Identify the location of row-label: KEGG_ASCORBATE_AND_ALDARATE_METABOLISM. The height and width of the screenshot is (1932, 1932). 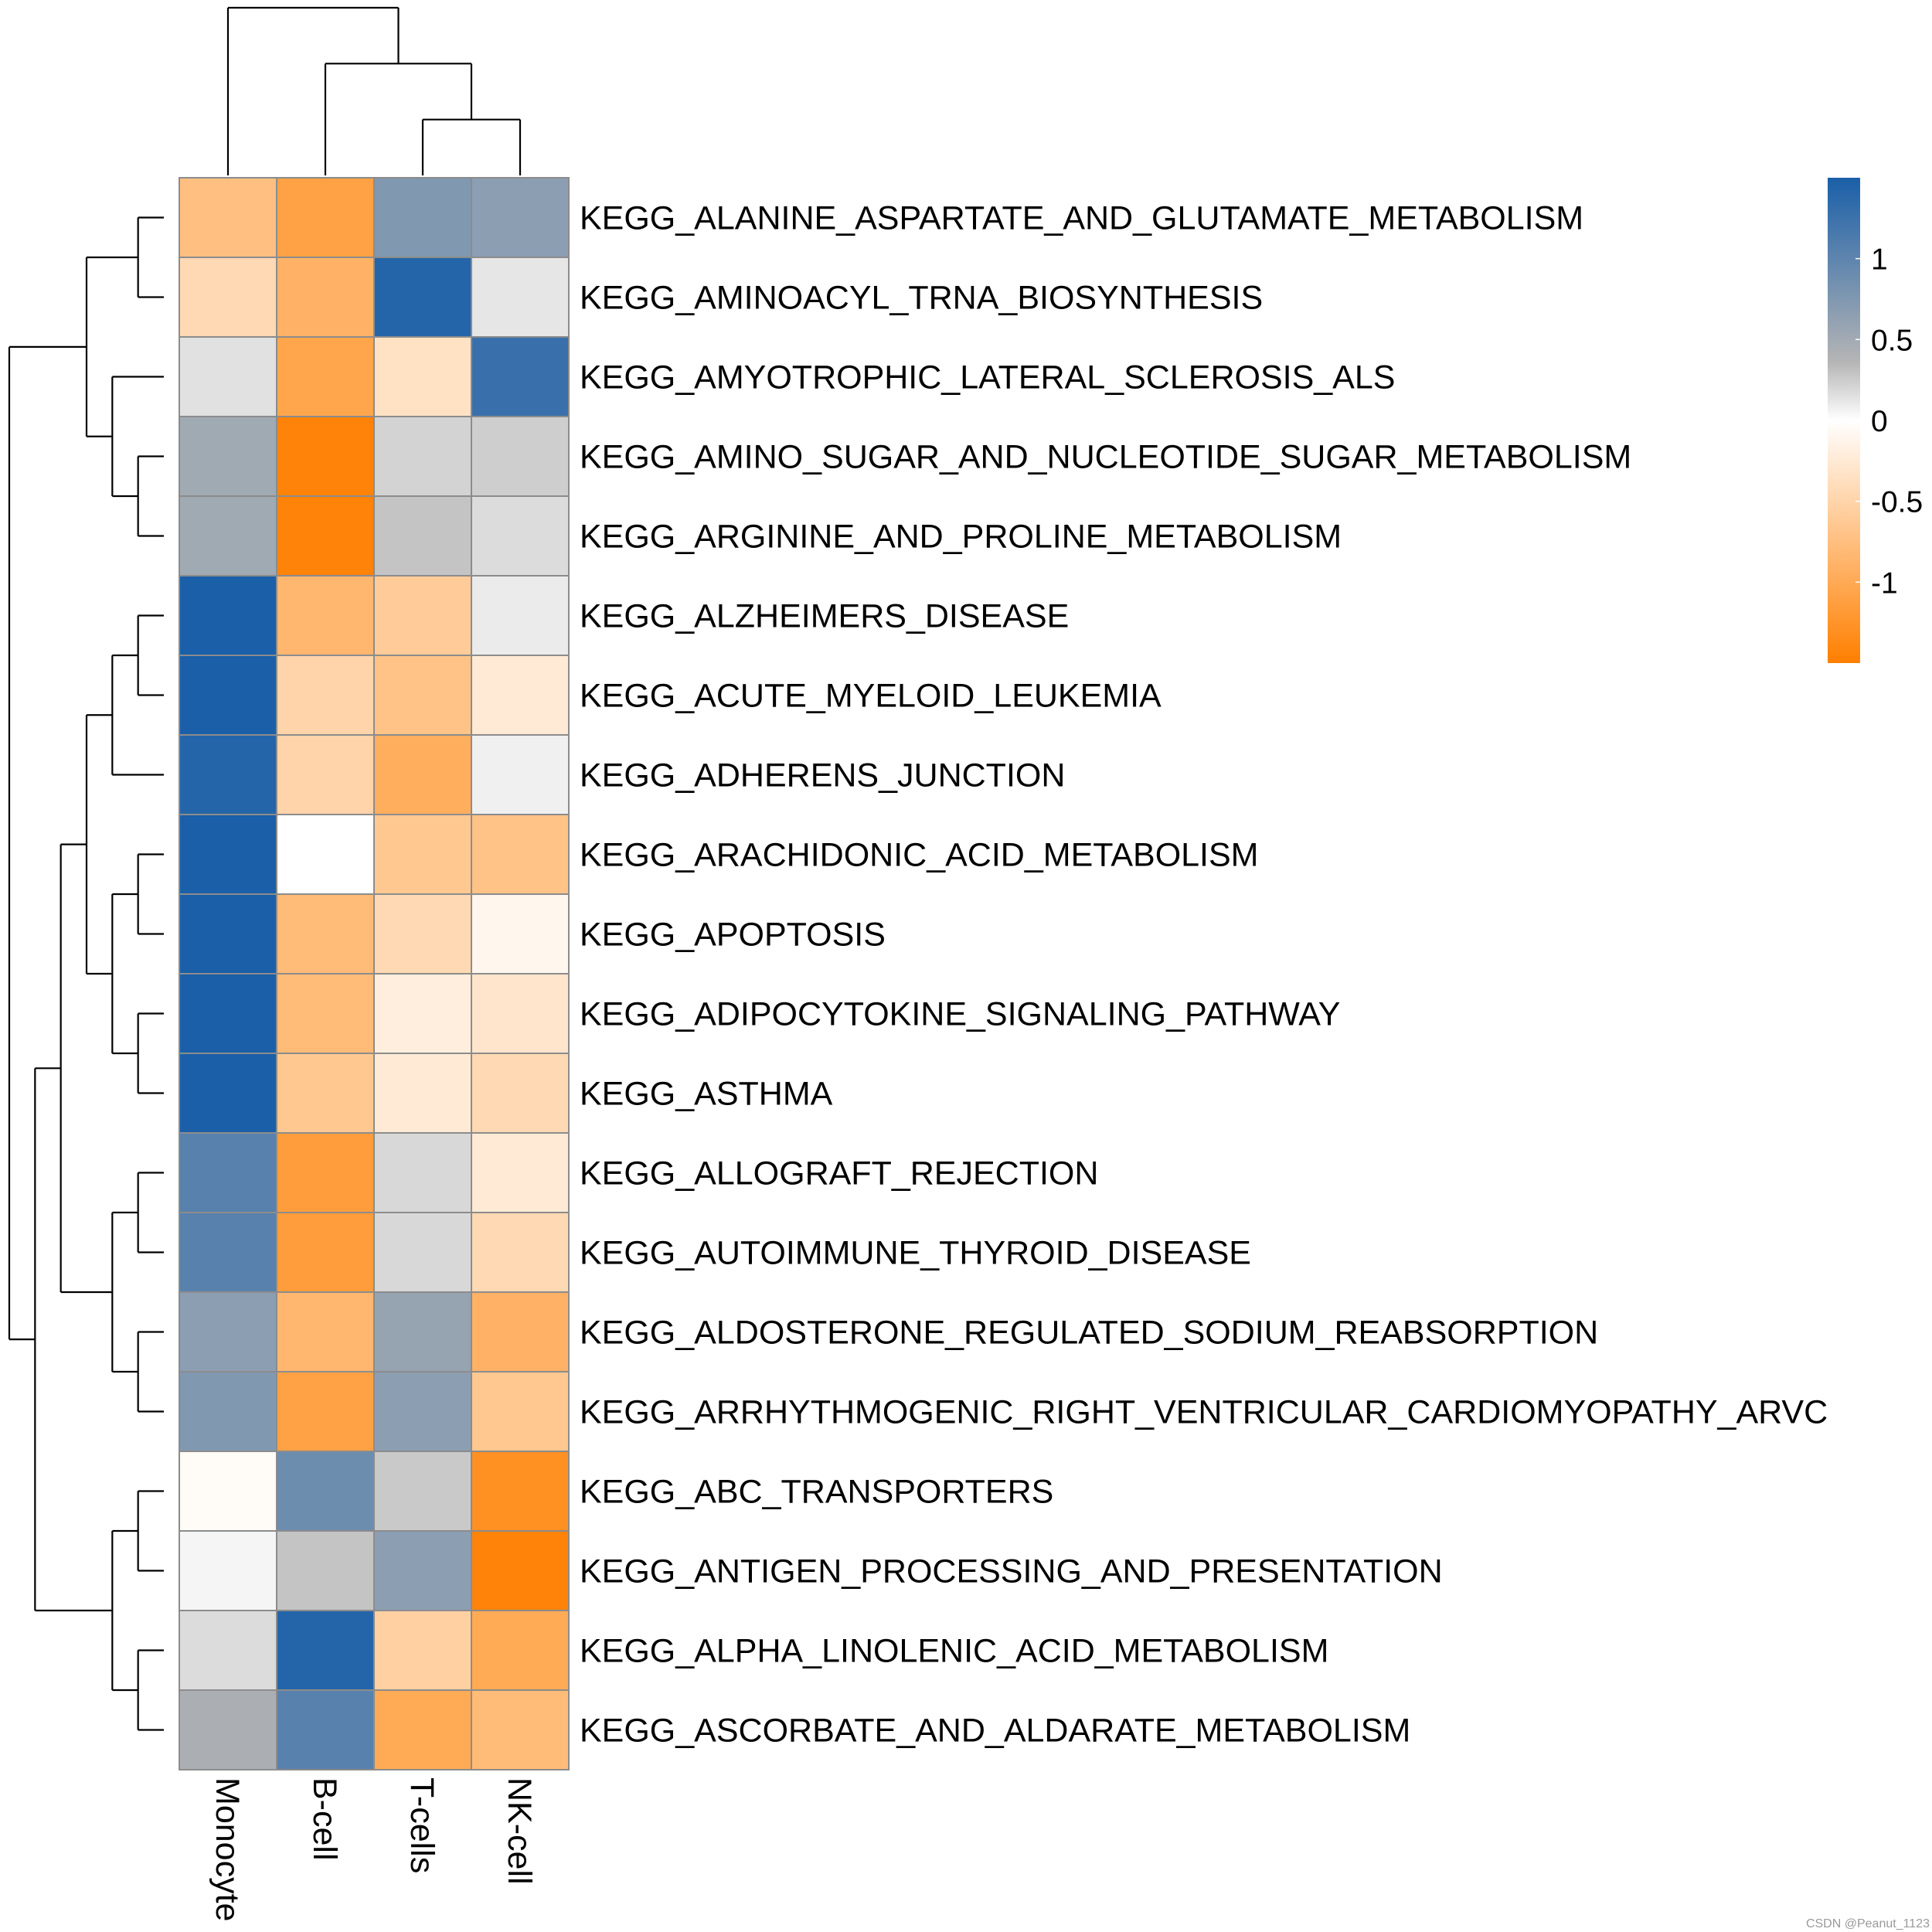
(995, 1731).